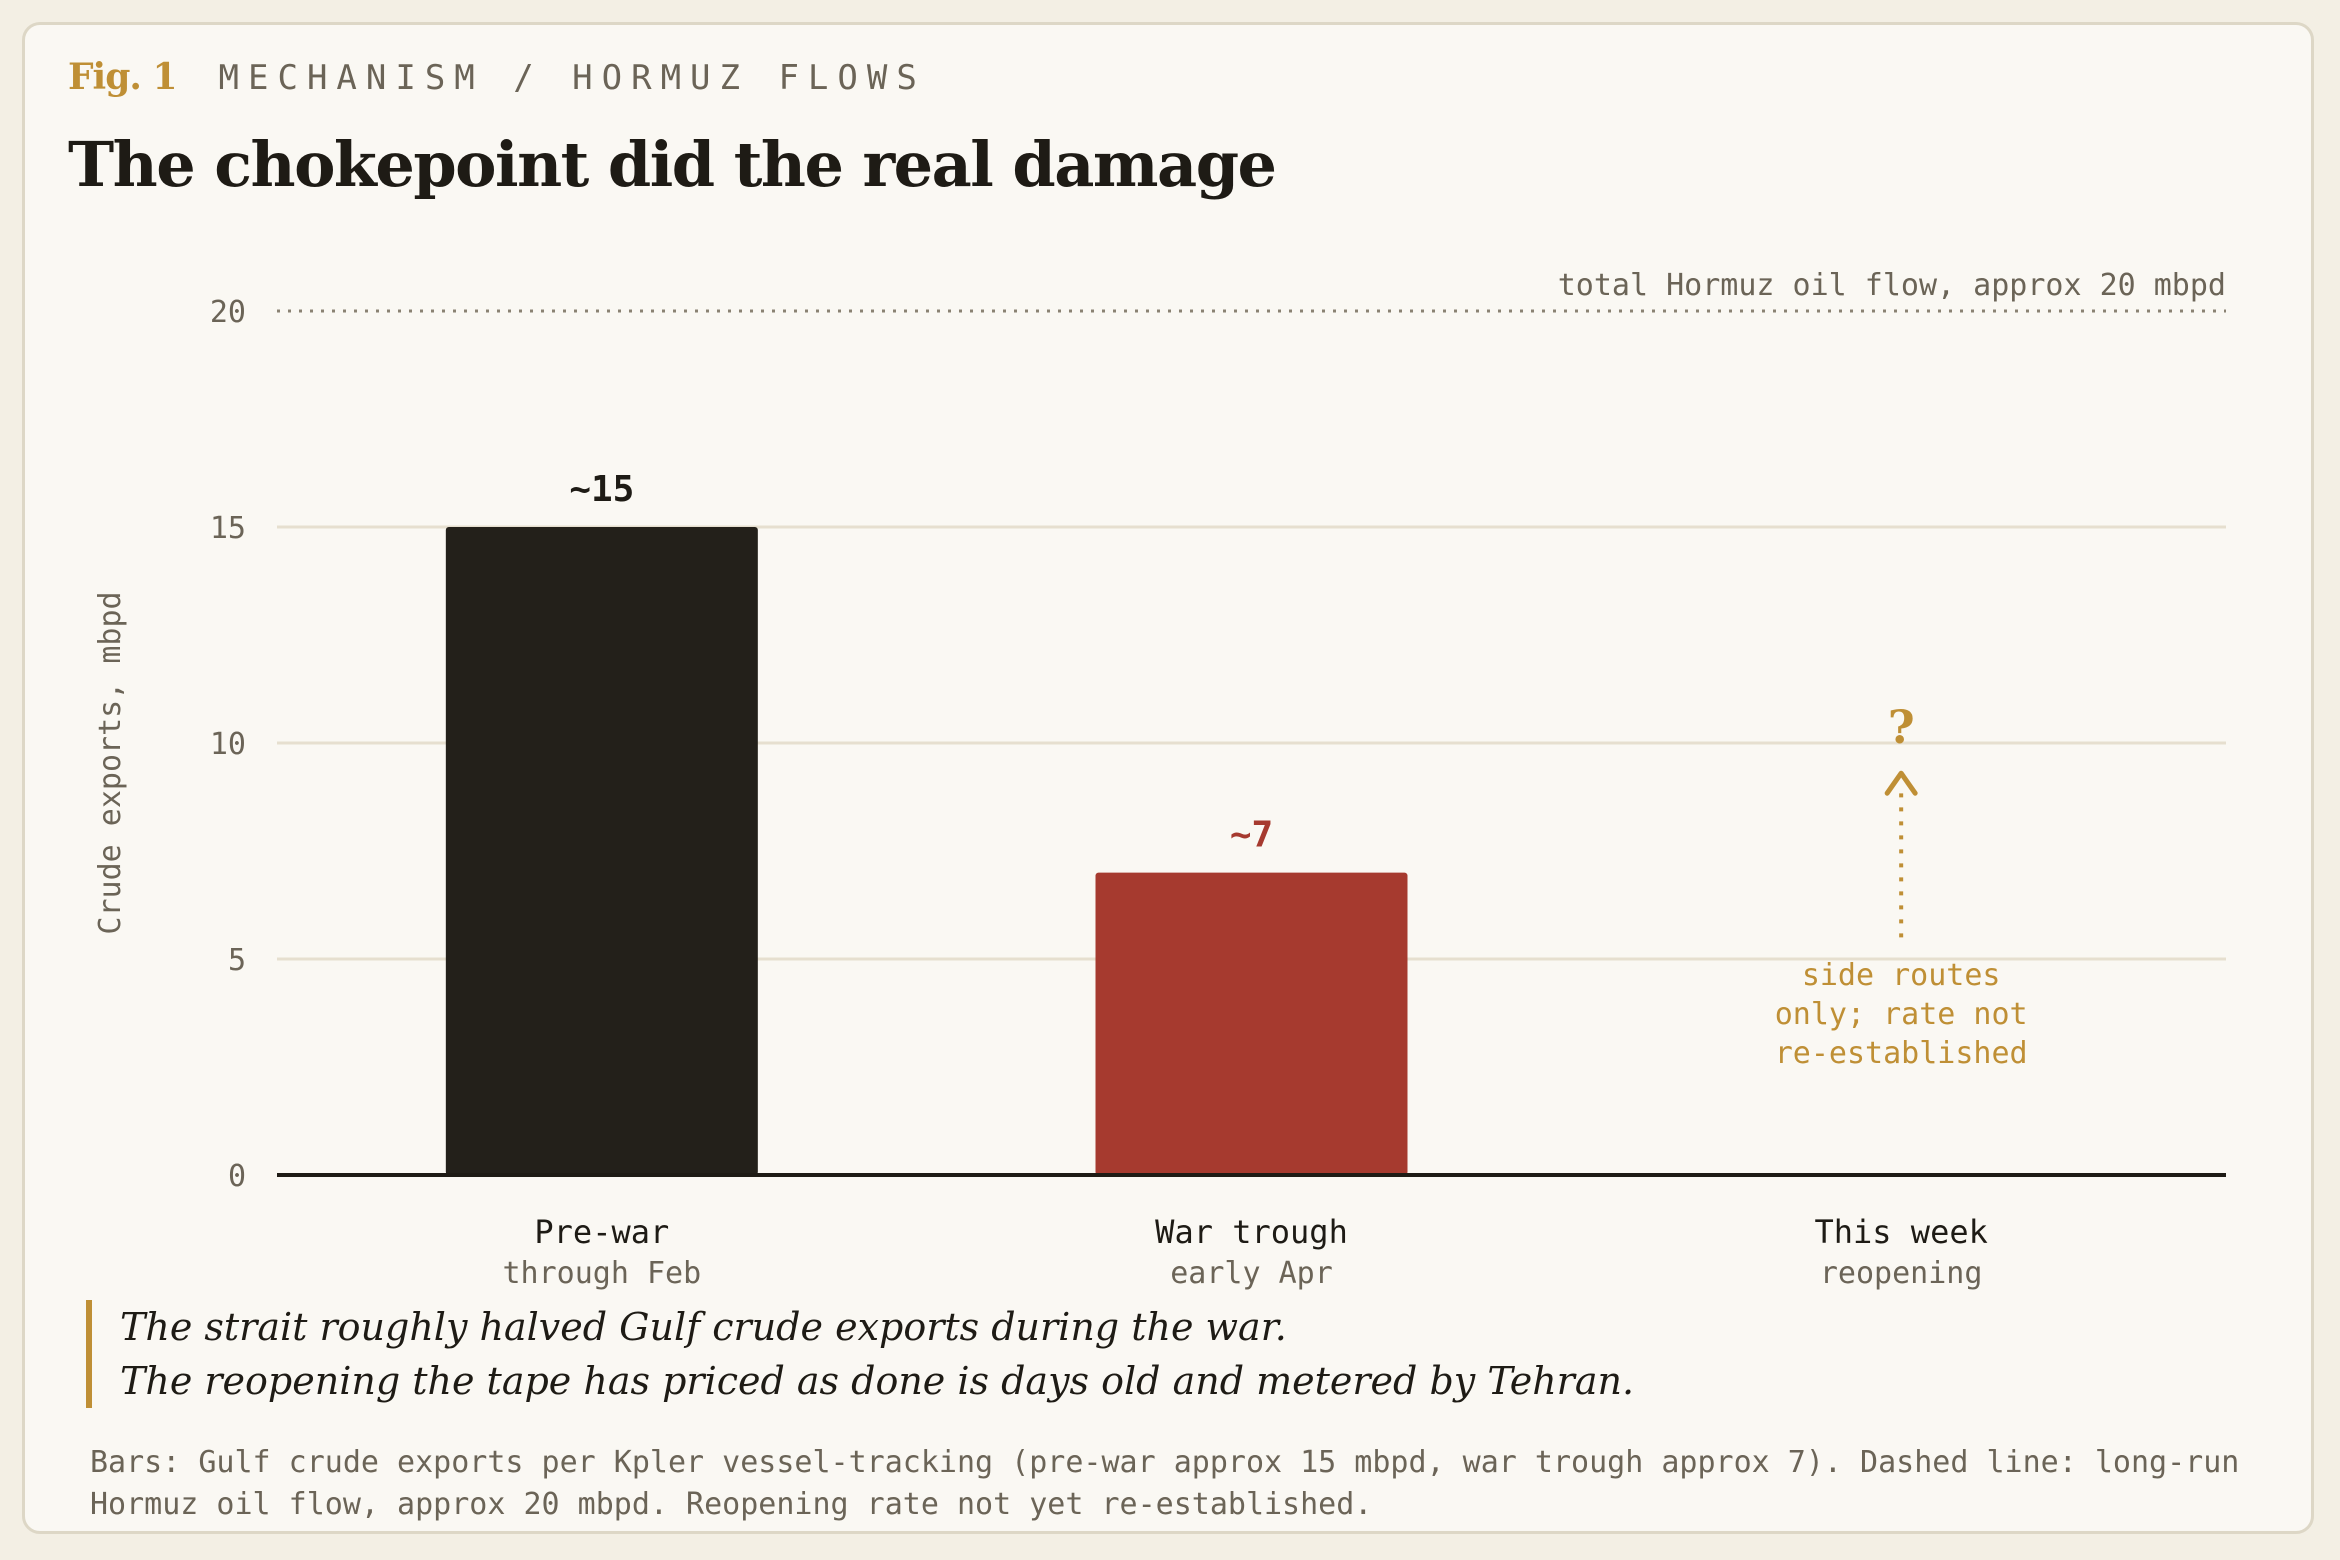  I want to click on bar-value-label: ~7, so click(1251, 835).